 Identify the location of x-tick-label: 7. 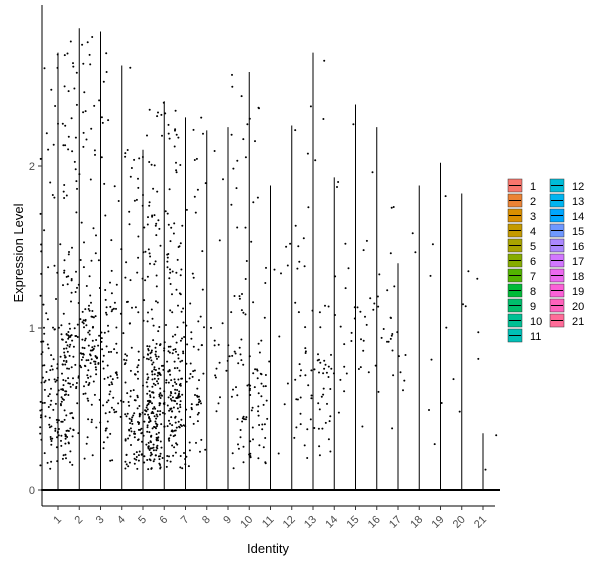
(185, 520).